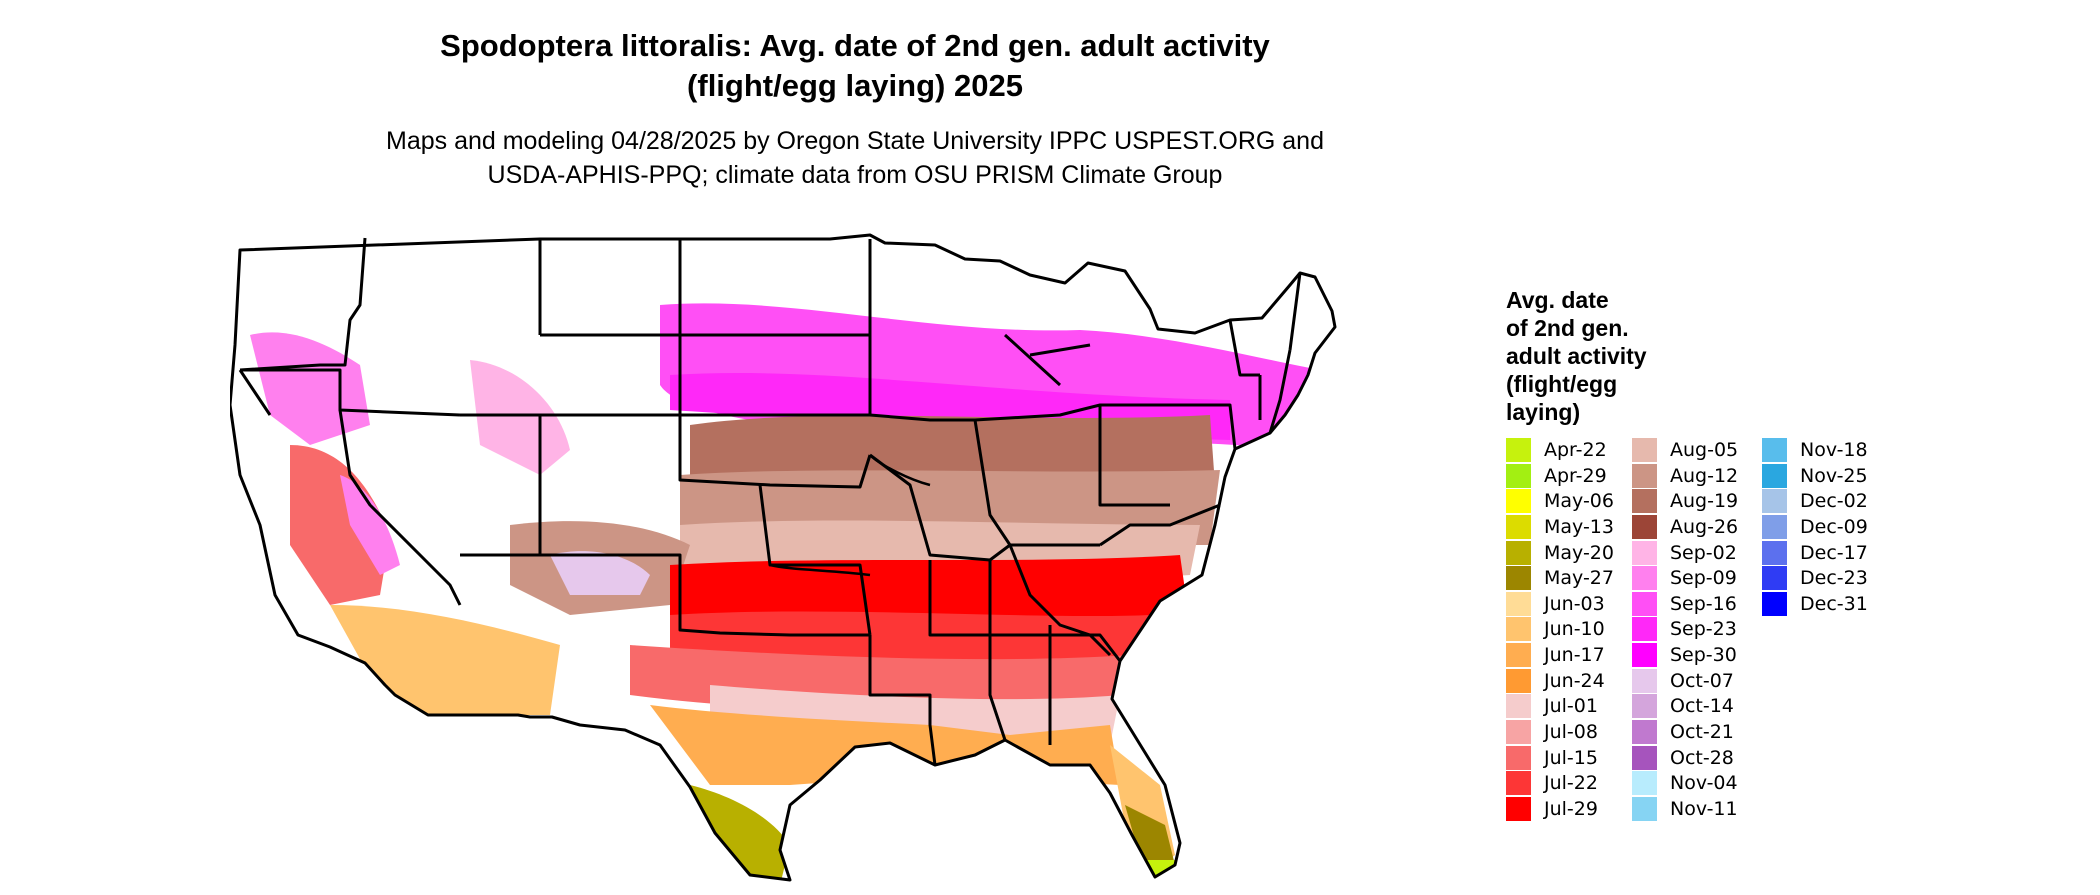 This screenshot has width=2100, height=895. What do you see at coordinates (1834, 526) in the screenshot?
I see `legend-label: Dec-09` at bounding box center [1834, 526].